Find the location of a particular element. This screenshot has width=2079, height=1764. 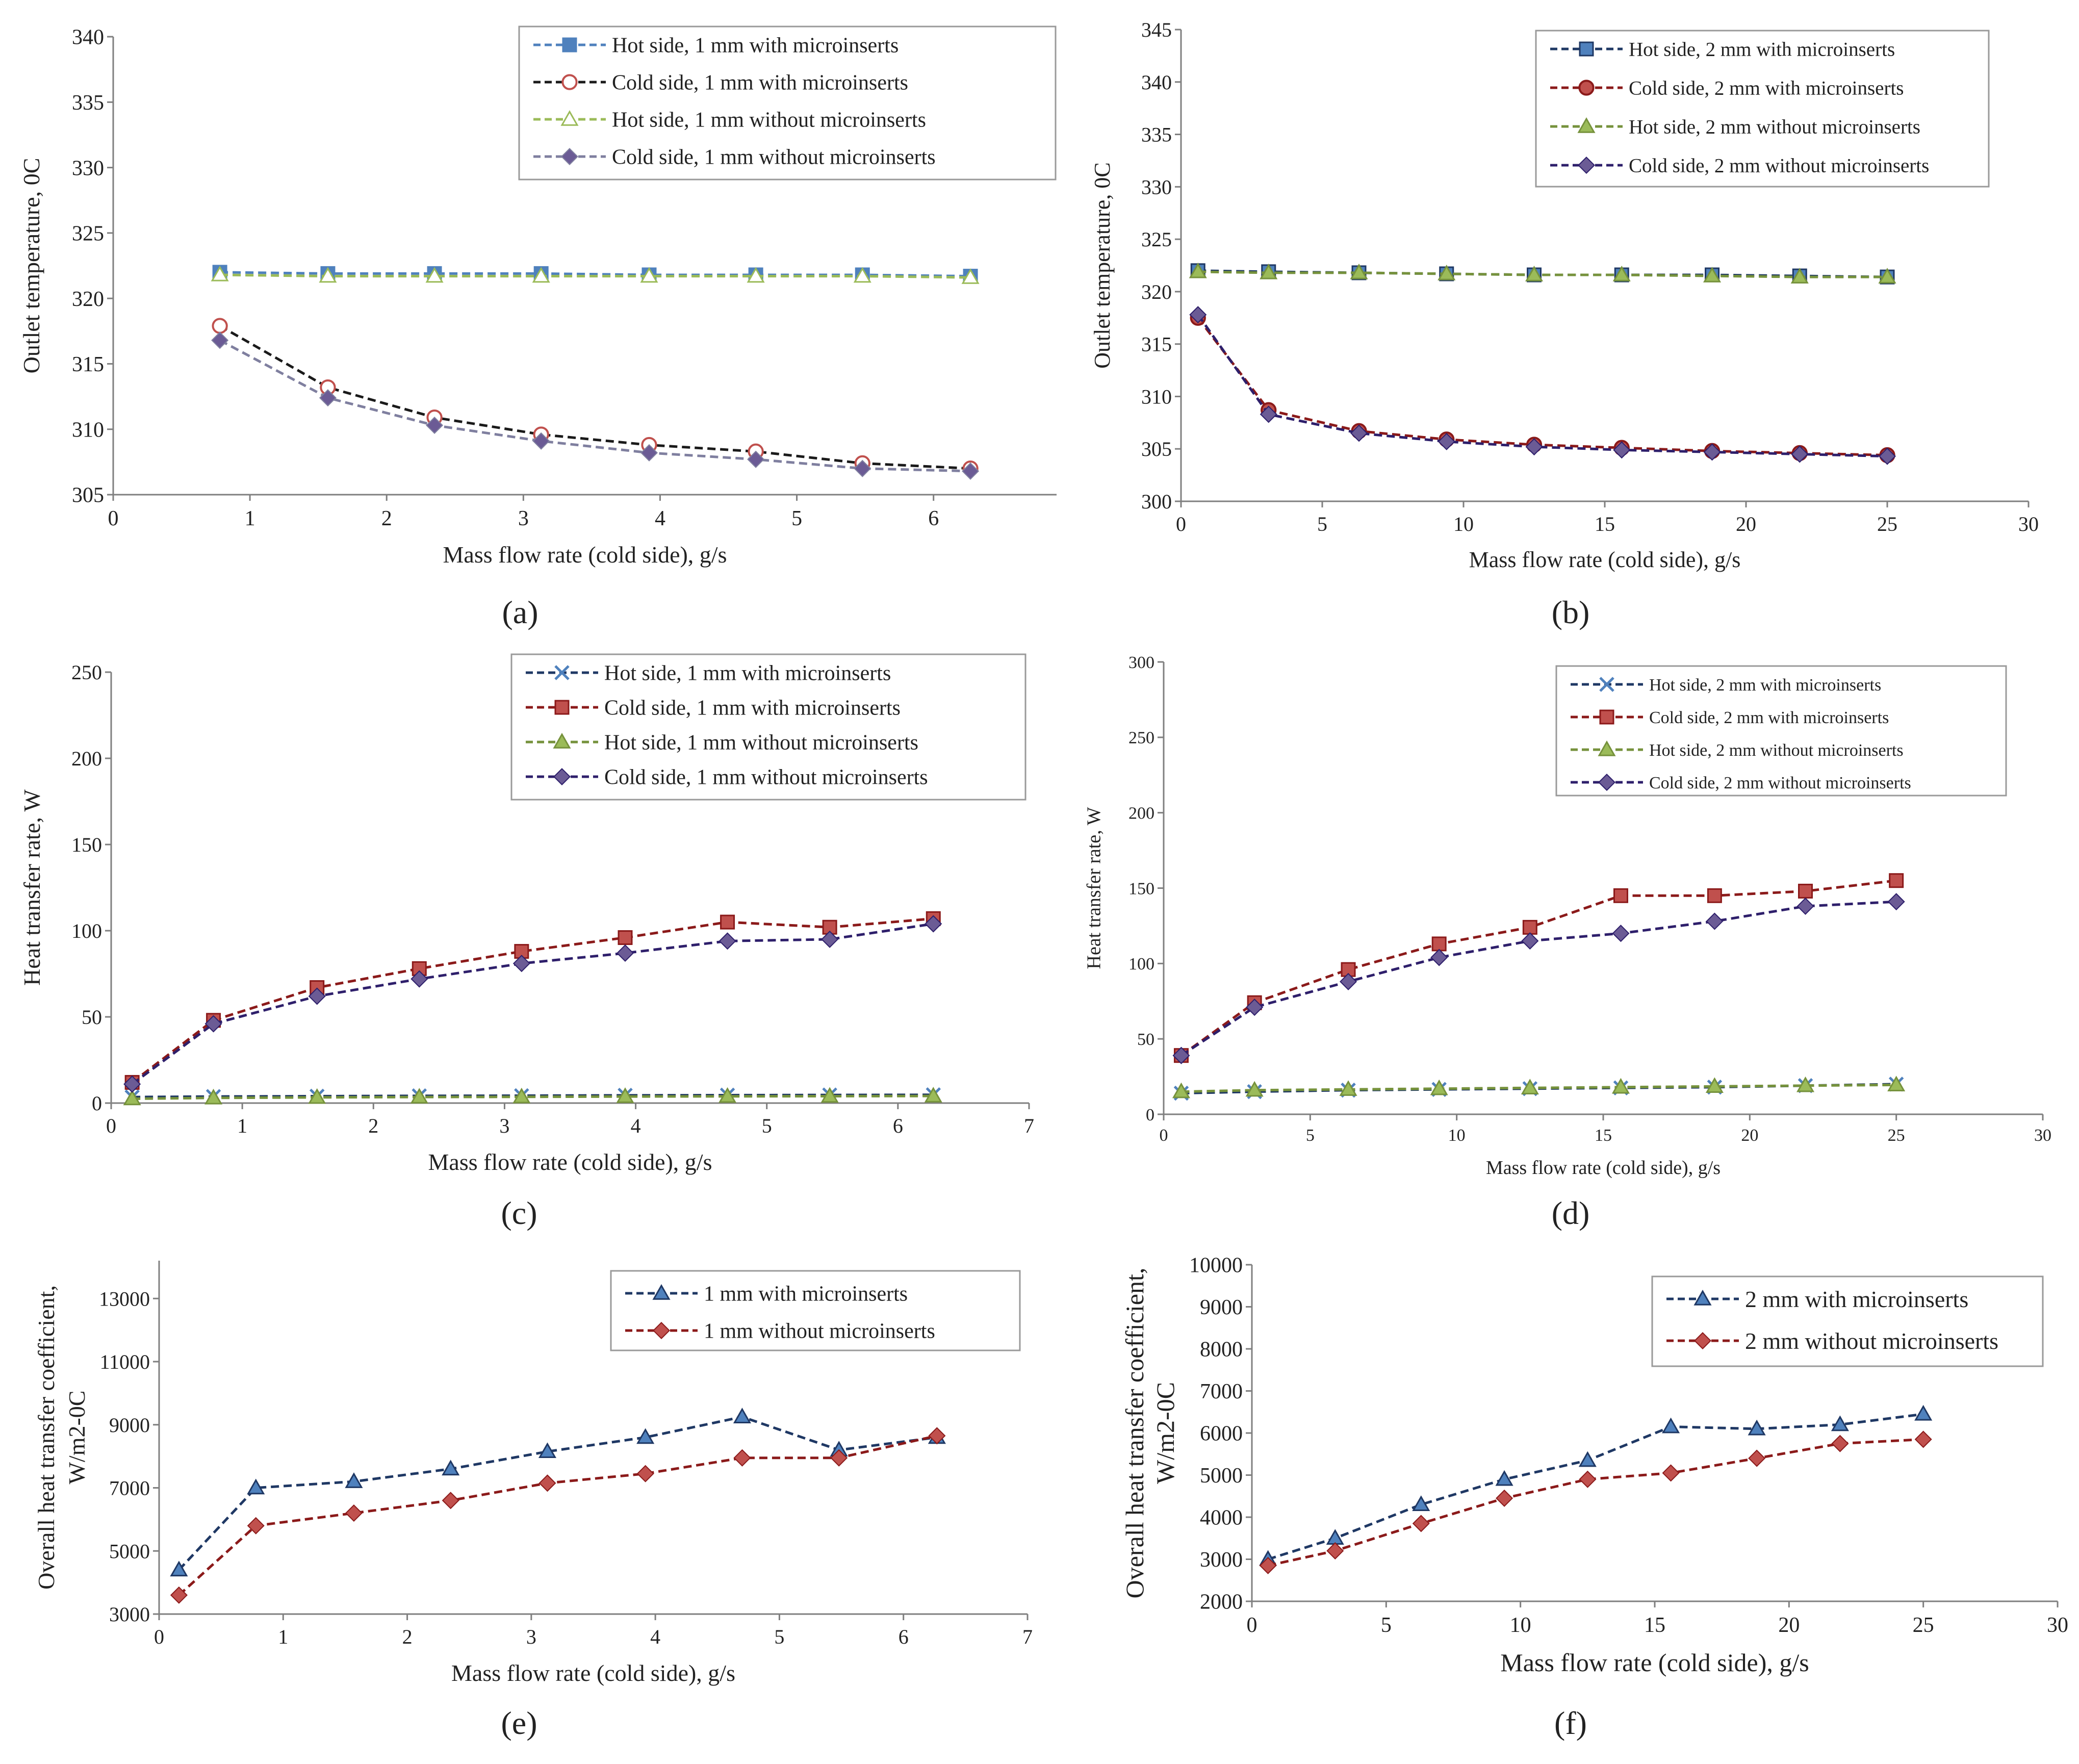

x-tick-label: 2 is located at coordinates (373, 1125).